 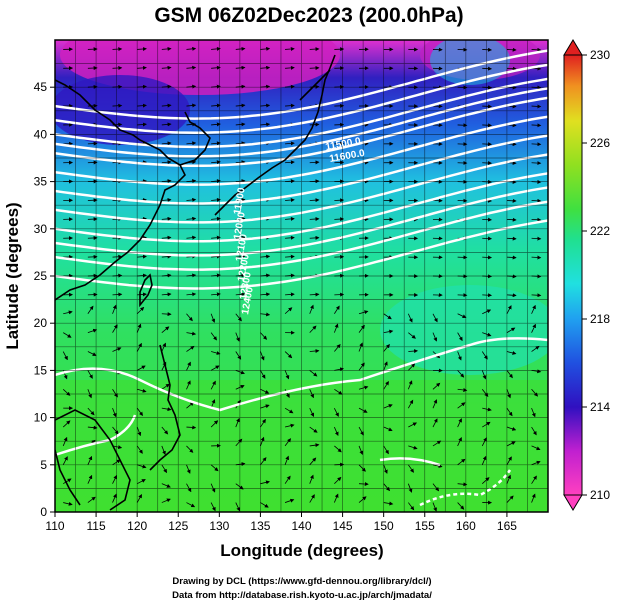 What do you see at coordinates (343, 526) in the screenshot?
I see `x-tick-label: 145` at bounding box center [343, 526].